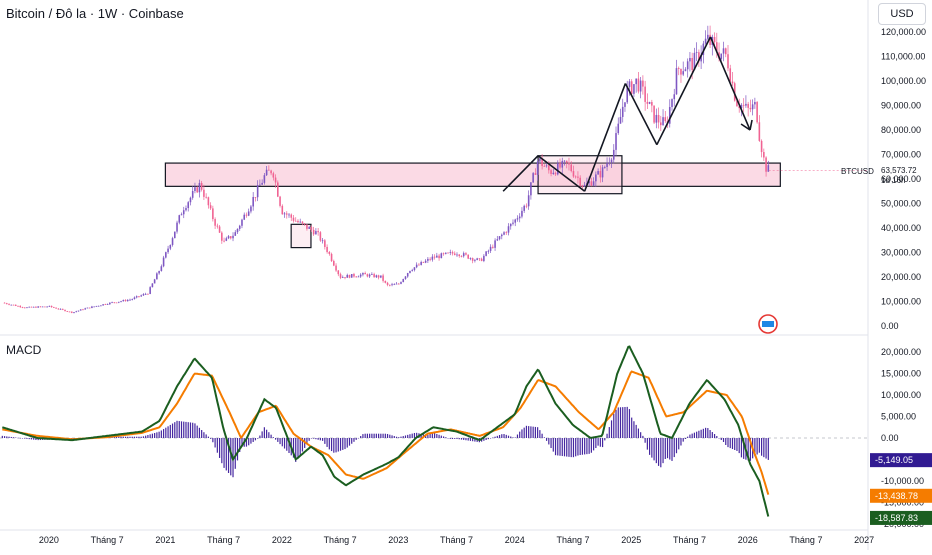  What do you see at coordinates (901, 204) in the screenshot?
I see `price-axis-tick: 50,000.00` at bounding box center [901, 204].